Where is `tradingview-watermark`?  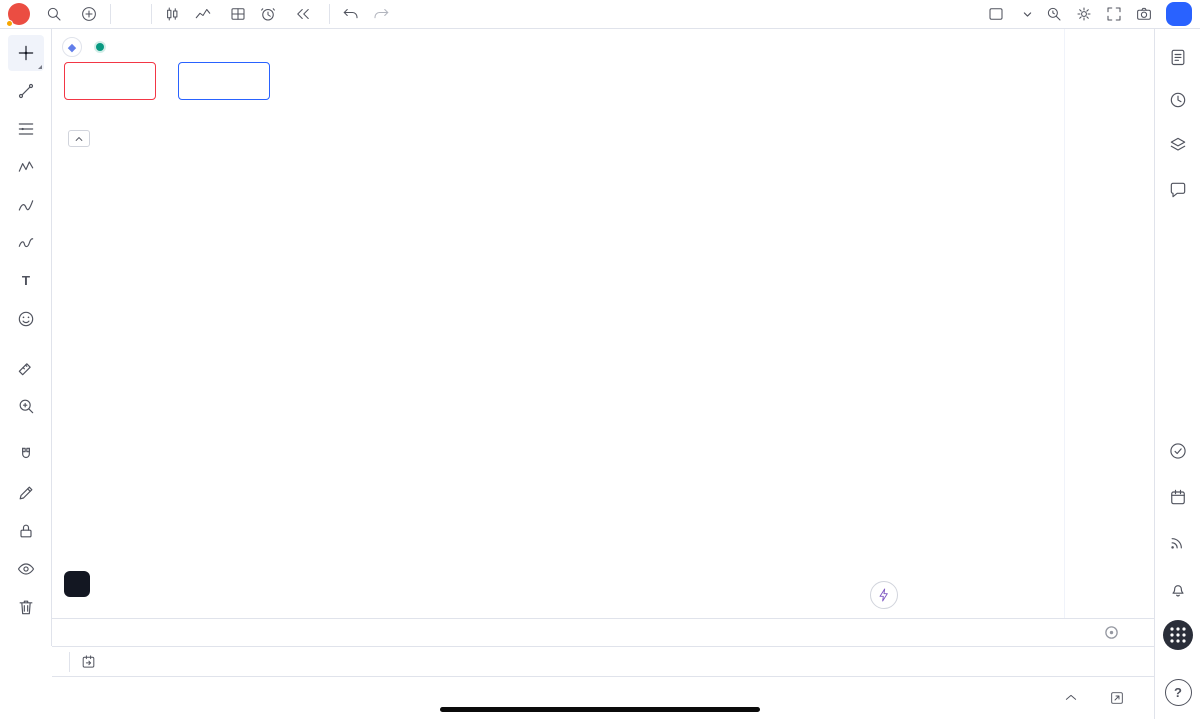
tradingview-watermark is located at coordinates (81, 584).